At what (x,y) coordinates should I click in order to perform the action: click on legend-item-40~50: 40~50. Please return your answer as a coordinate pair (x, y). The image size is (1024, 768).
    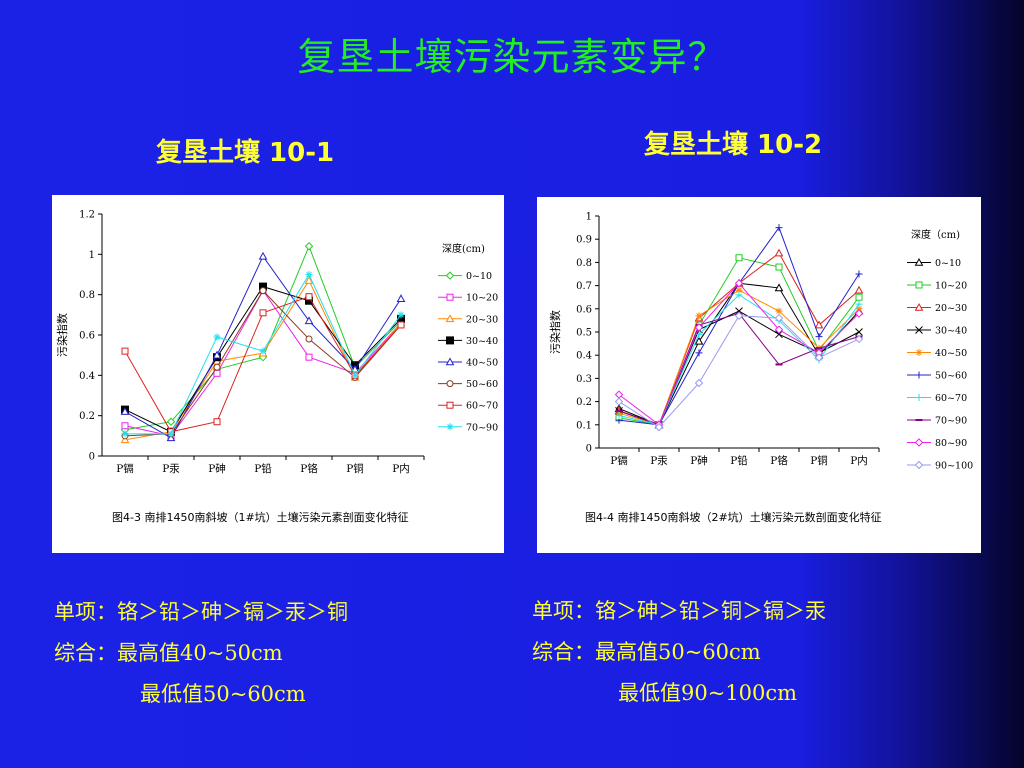
    Looking at the image, I should click on (468, 363).